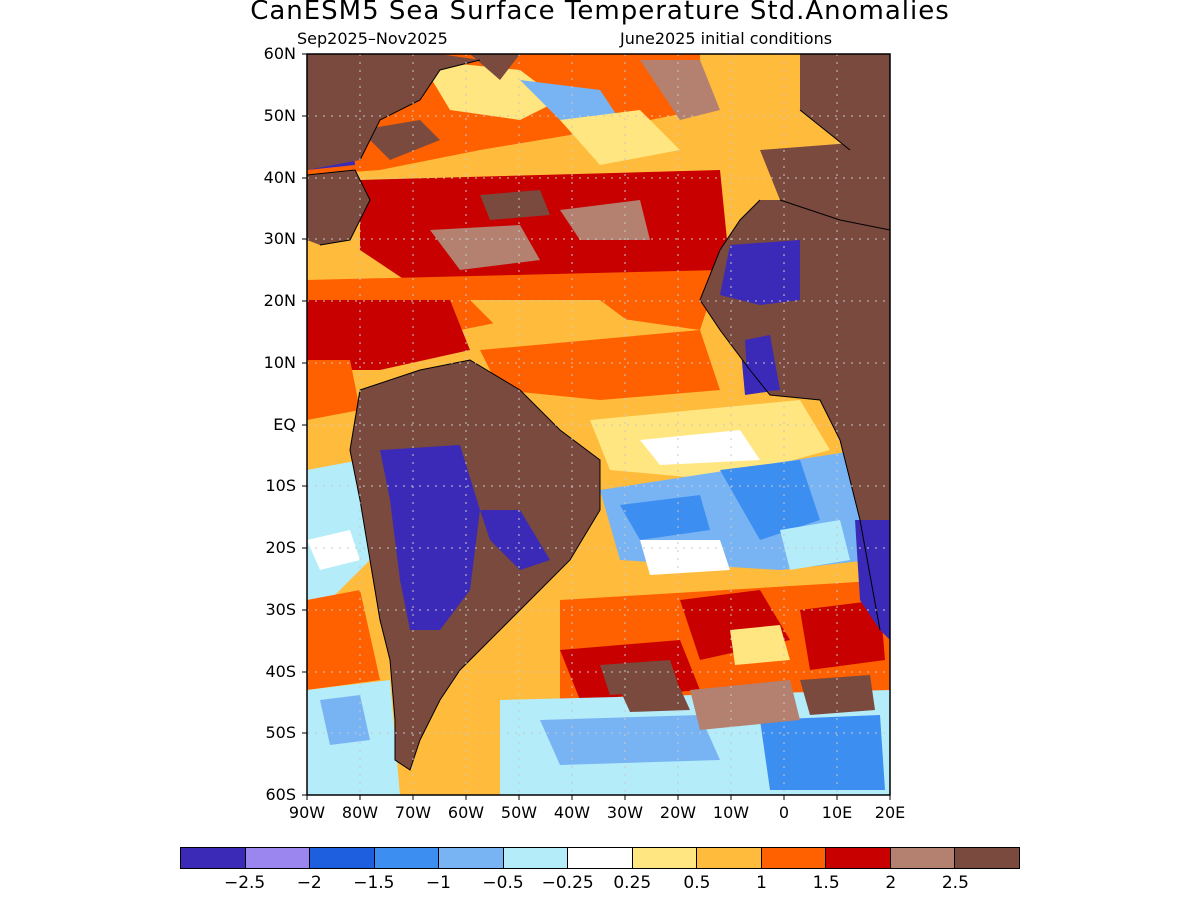 This screenshot has width=1200, height=900. What do you see at coordinates (279, 53) in the screenshot?
I see `lat-label: 60N` at bounding box center [279, 53].